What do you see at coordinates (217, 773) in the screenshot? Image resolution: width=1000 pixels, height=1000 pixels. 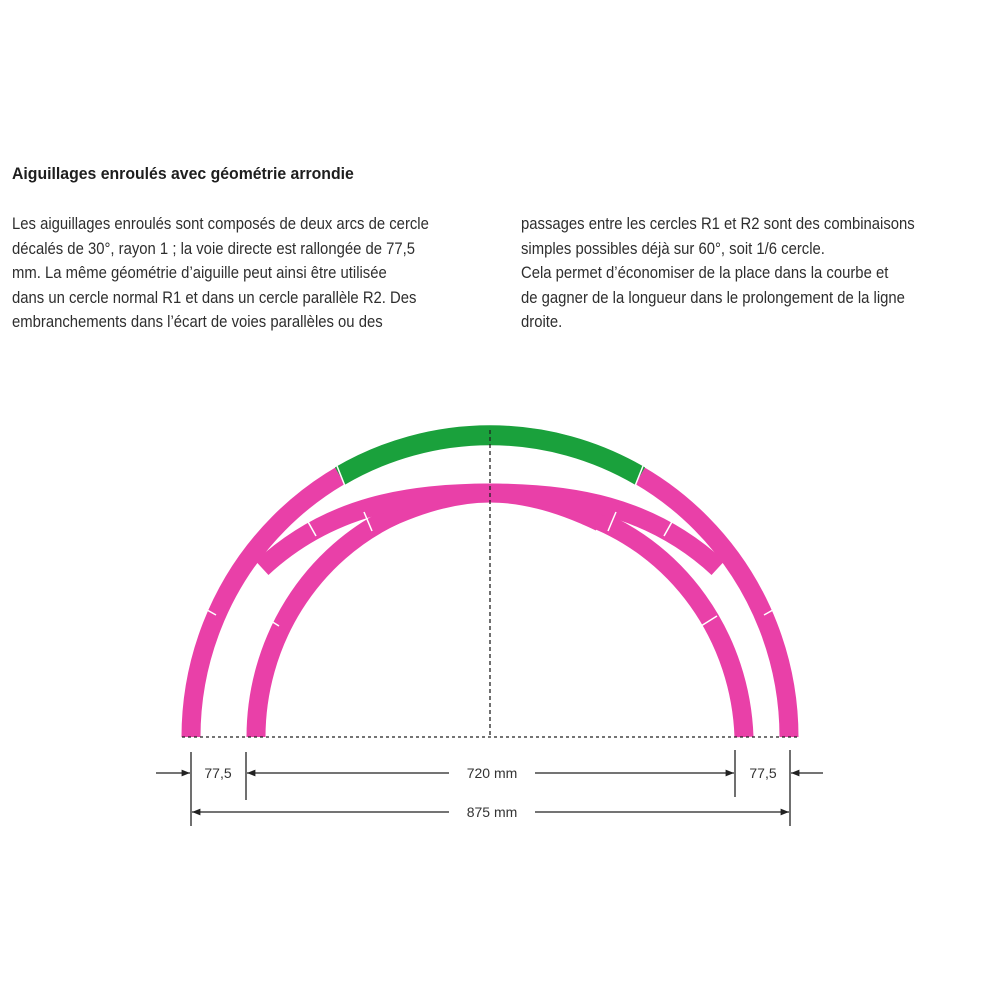 I see `dim-left-label: 77,5` at bounding box center [217, 773].